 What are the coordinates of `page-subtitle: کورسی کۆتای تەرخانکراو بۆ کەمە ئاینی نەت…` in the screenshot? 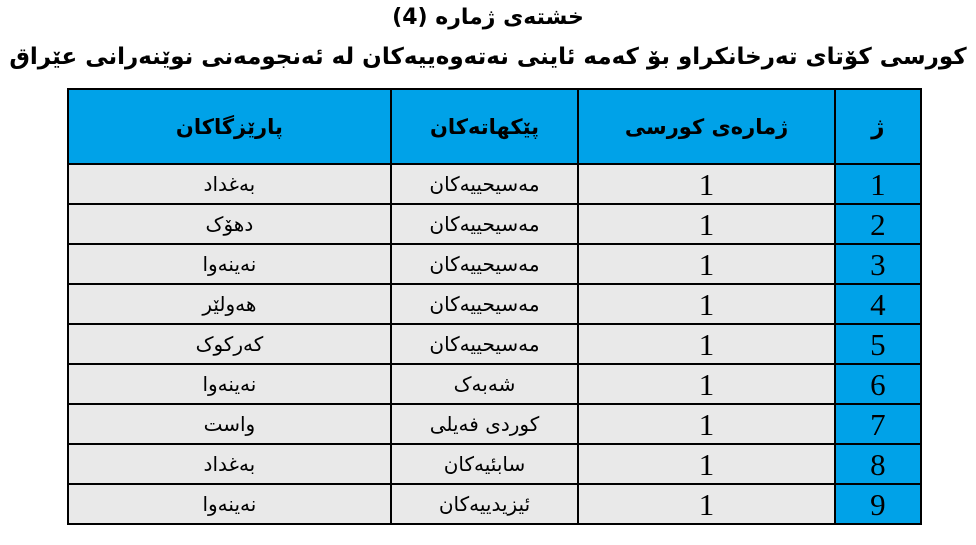 It's located at (488, 57).